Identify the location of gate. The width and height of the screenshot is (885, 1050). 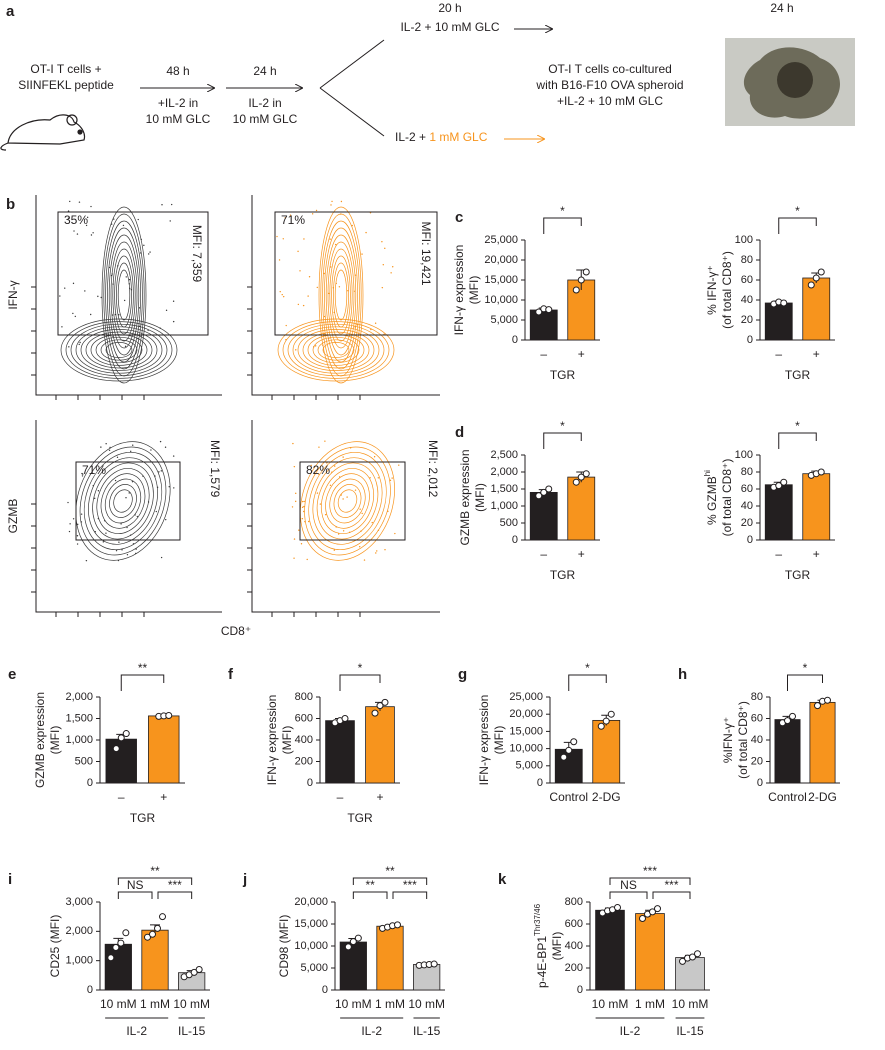
(356, 273).